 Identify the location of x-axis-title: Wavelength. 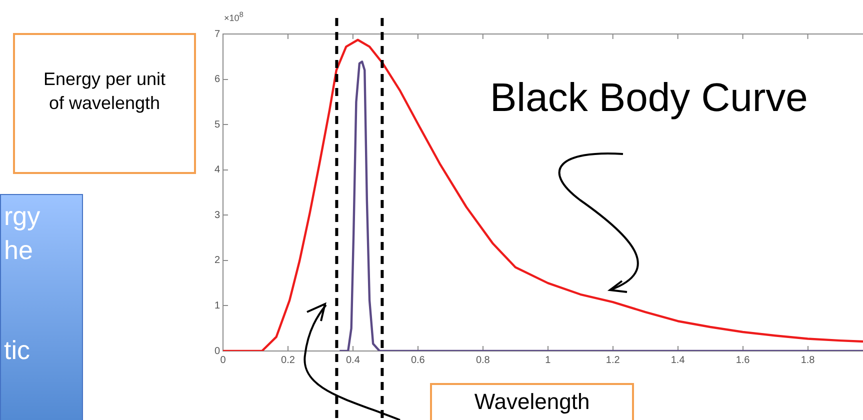
(532, 401).